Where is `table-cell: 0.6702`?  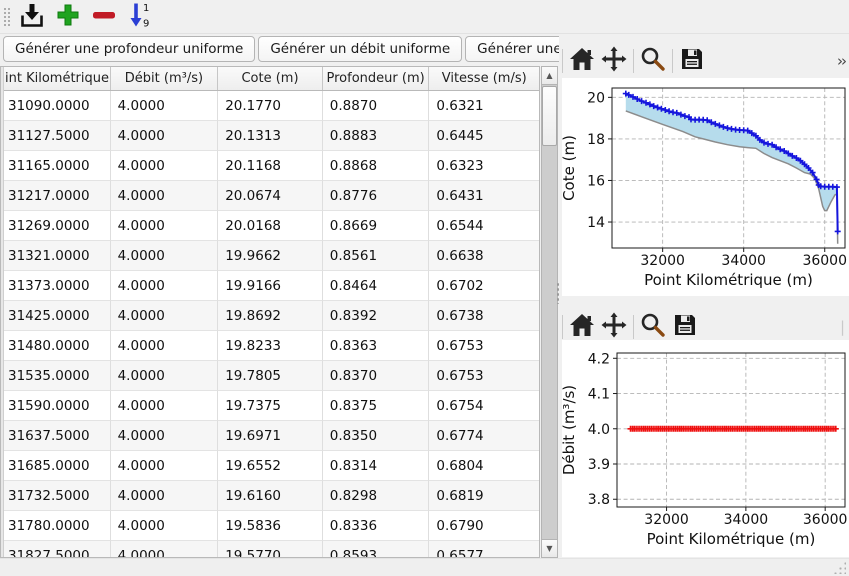
table-cell: 0.6702 is located at coordinates (484, 286).